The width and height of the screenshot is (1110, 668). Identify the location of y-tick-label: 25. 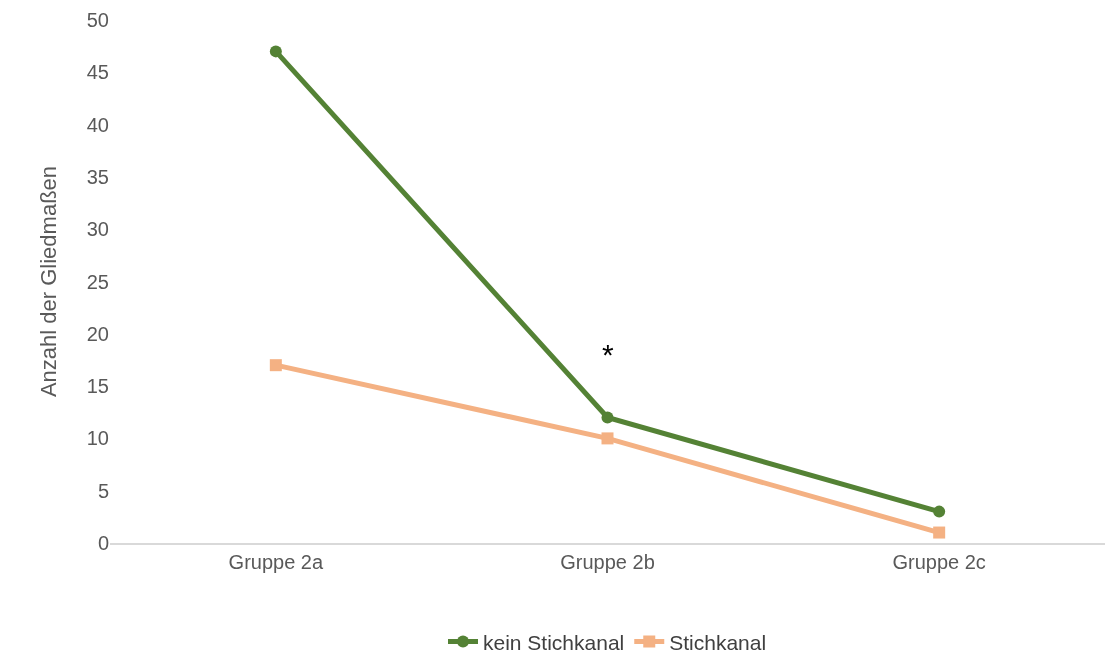
(97, 281).